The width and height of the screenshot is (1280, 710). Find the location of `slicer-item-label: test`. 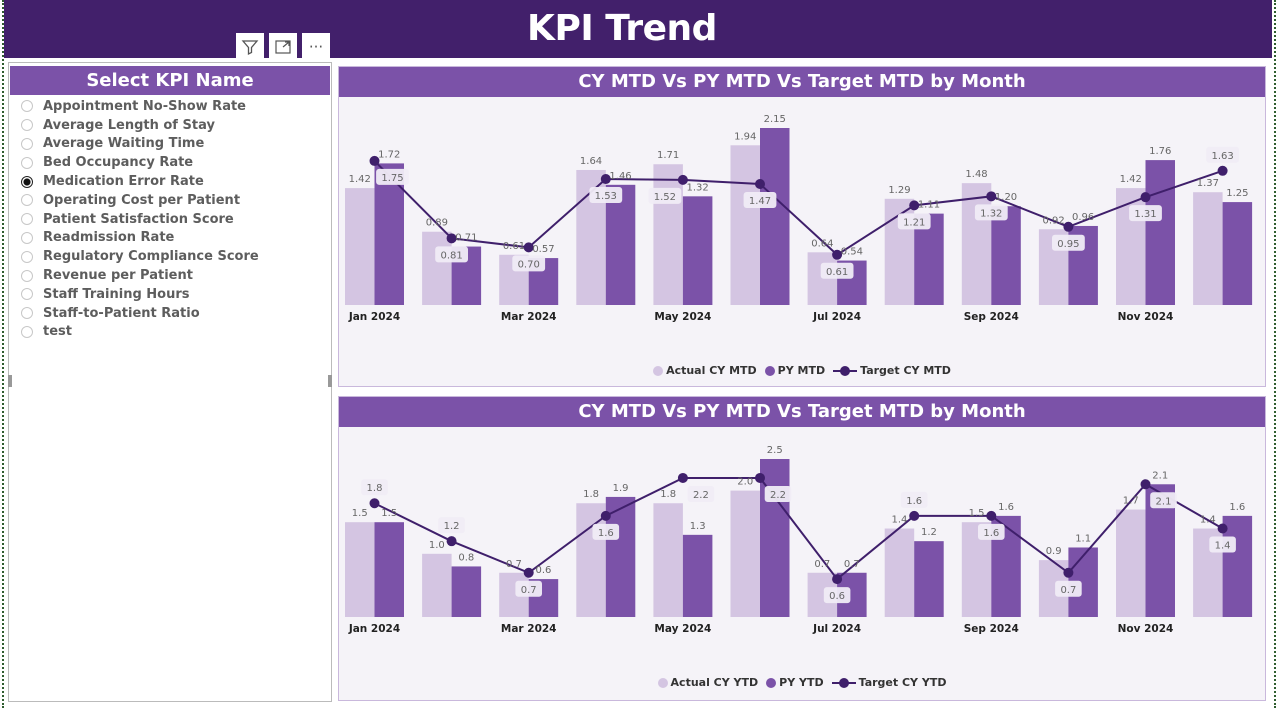

slicer-item-label: test is located at coordinates (57, 332).